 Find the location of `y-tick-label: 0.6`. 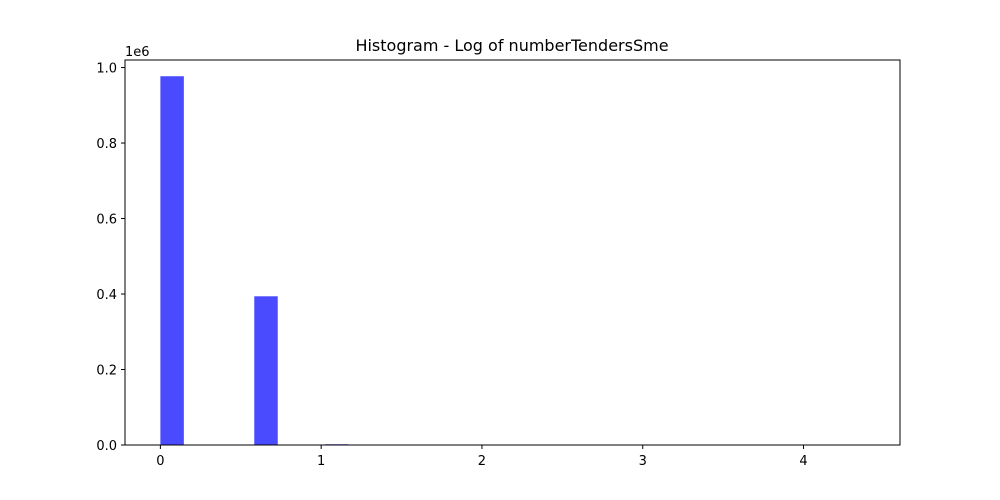

y-tick-label: 0.6 is located at coordinates (106, 220).